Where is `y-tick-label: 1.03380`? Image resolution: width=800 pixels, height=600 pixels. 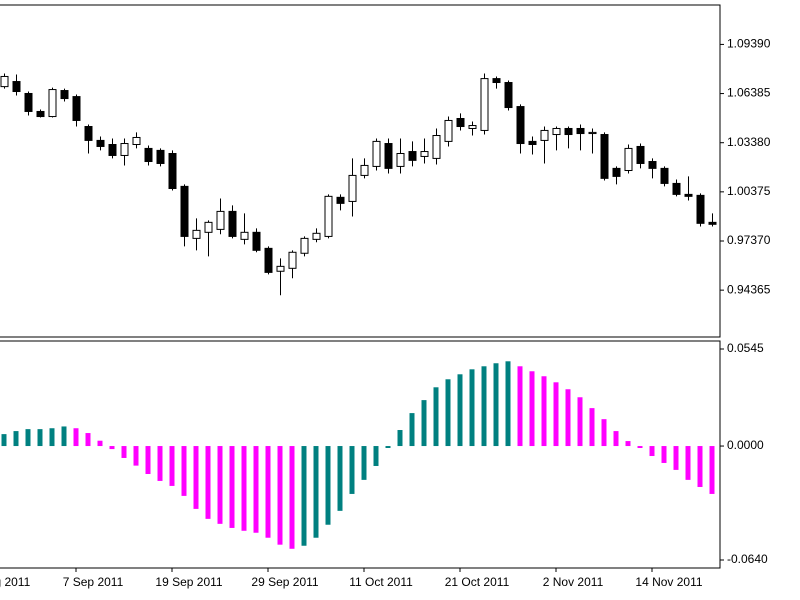 y-tick-label: 1.03380 is located at coordinates (749, 142).